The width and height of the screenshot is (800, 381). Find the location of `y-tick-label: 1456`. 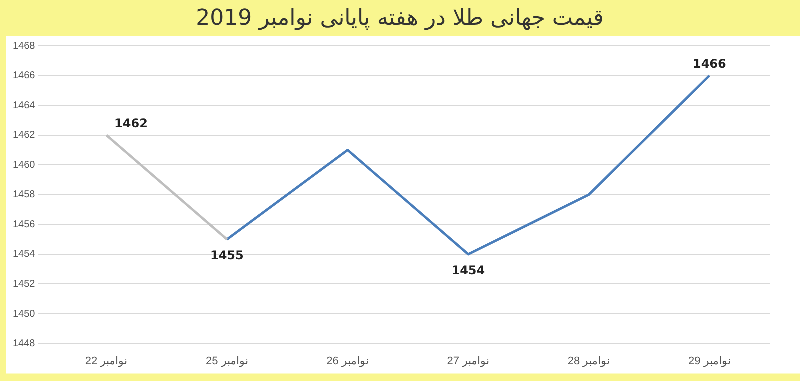

y-tick-label: 1456 is located at coordinates (24, 224).